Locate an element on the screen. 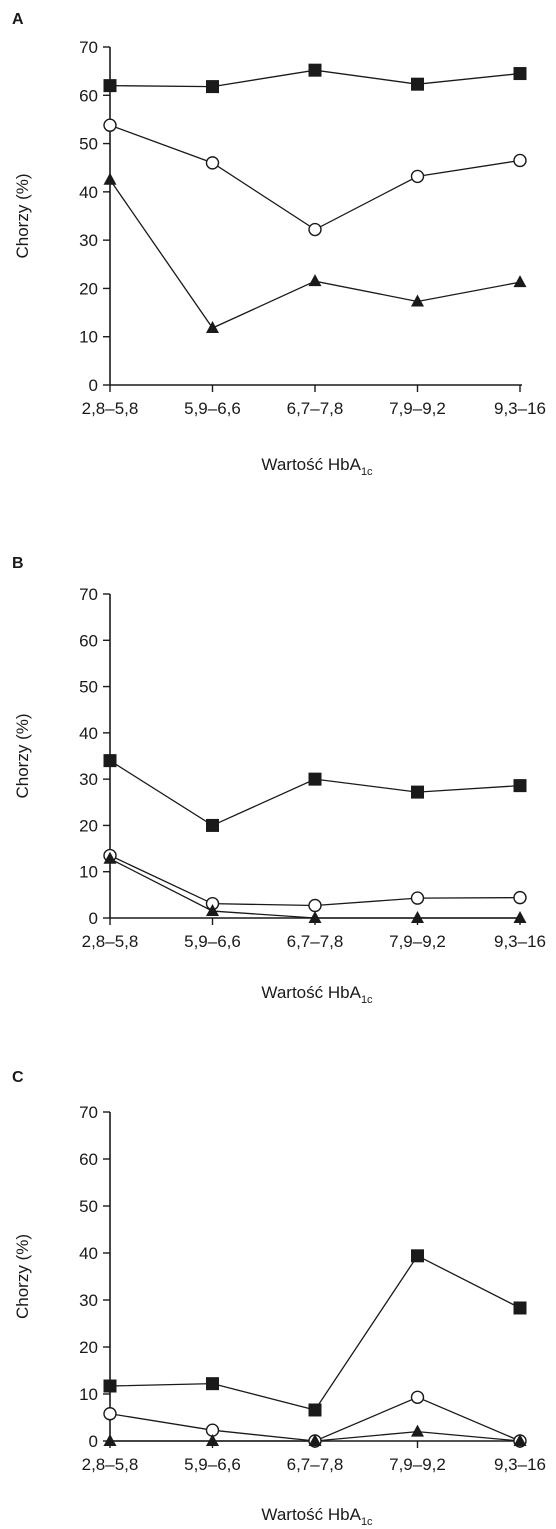 The width and height of the screenshot is (556, 1529). y-tick-label: 70 is located at coordinates (88, 47).